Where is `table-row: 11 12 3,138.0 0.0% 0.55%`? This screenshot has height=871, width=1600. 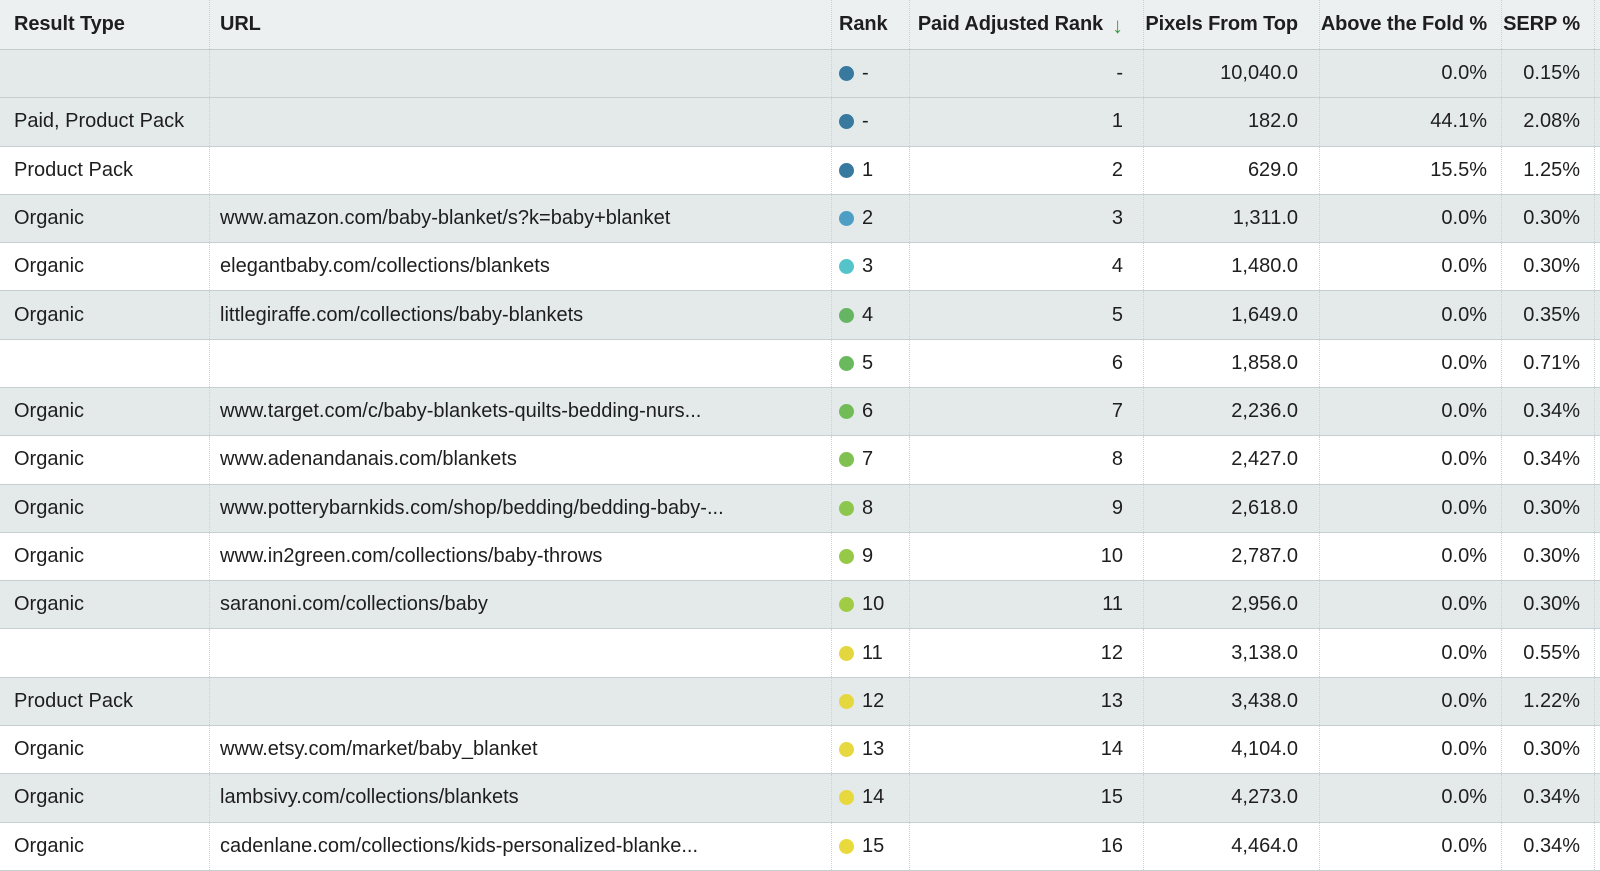 table-row: 11 12 3,138.0 0.0% 0.55% is located at coordinates (800, 653).